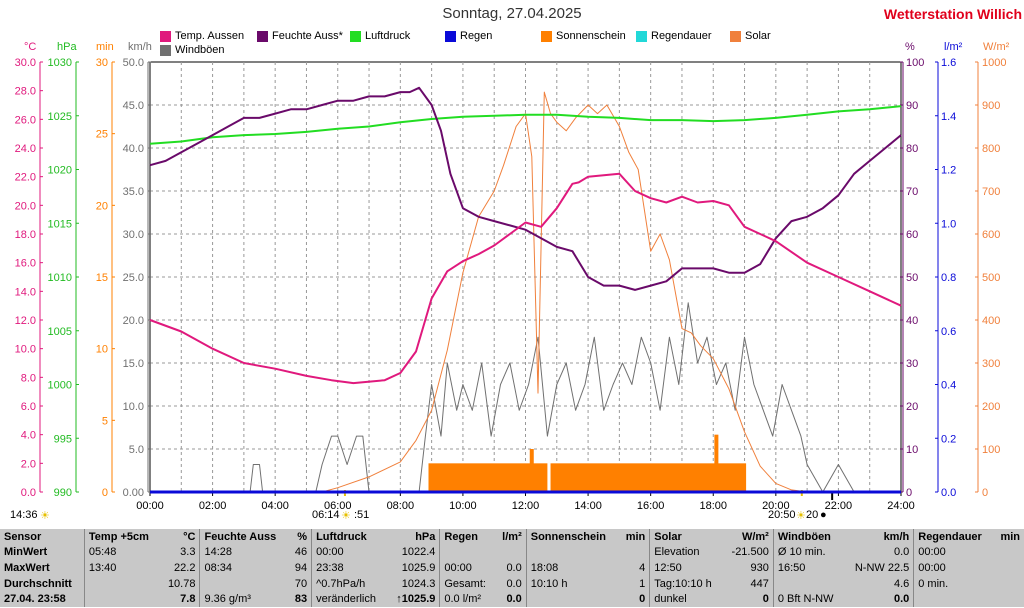 This screenshot has height=608, width=1024. I want to click on table-cell: 1, so click(642, 583).